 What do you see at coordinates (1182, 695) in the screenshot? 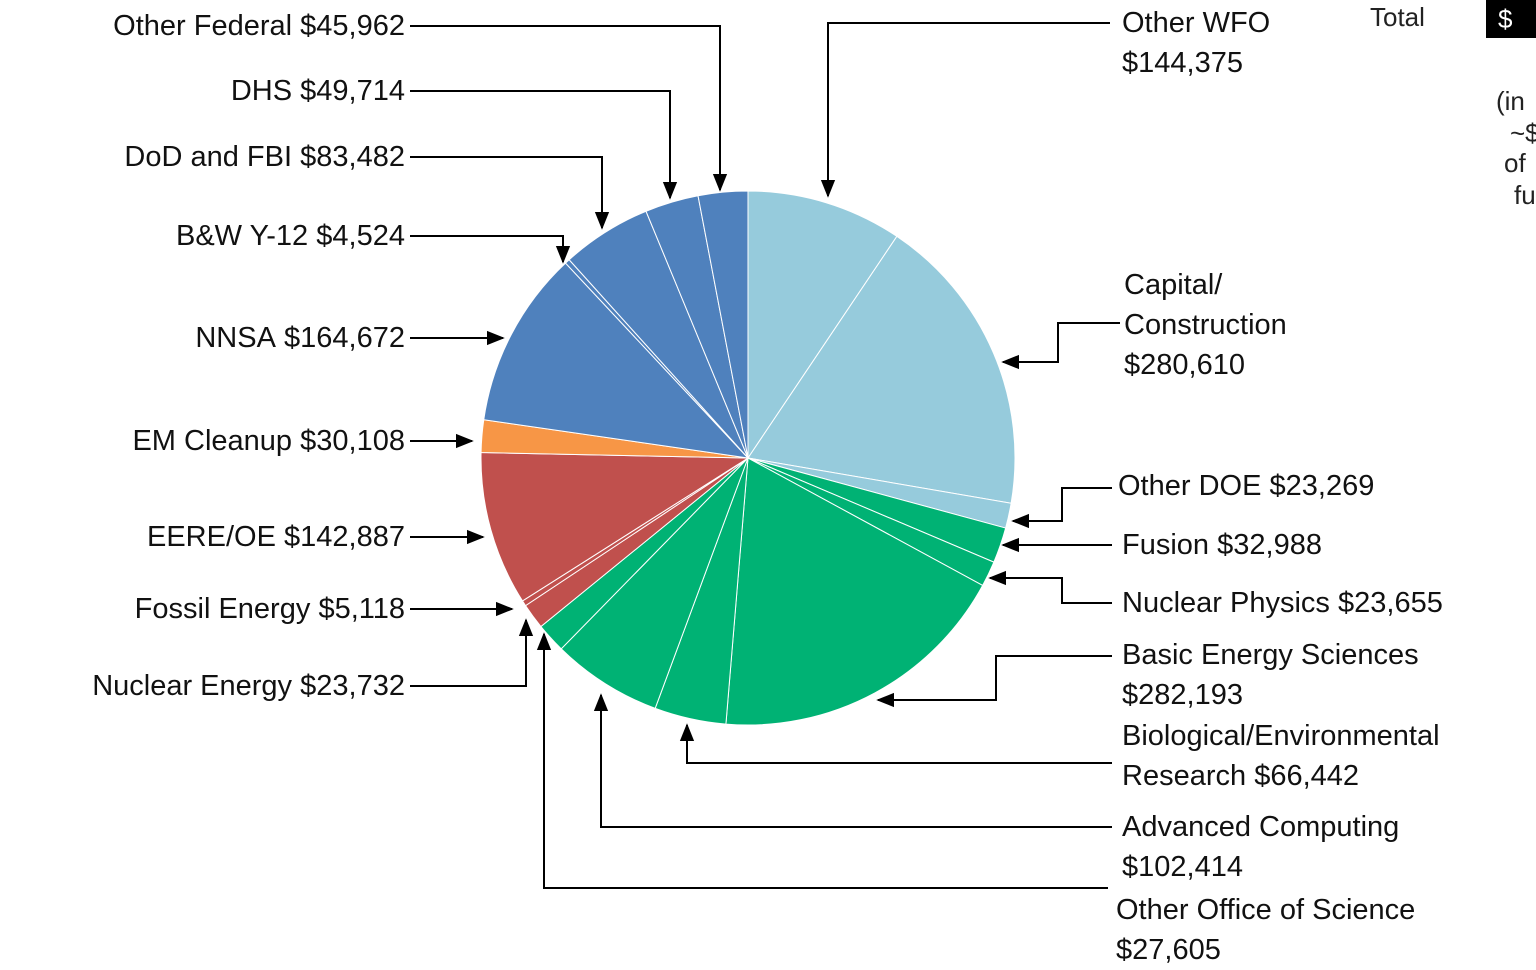
I see `value-label: $282,193` at bounding box center [1182, 695].